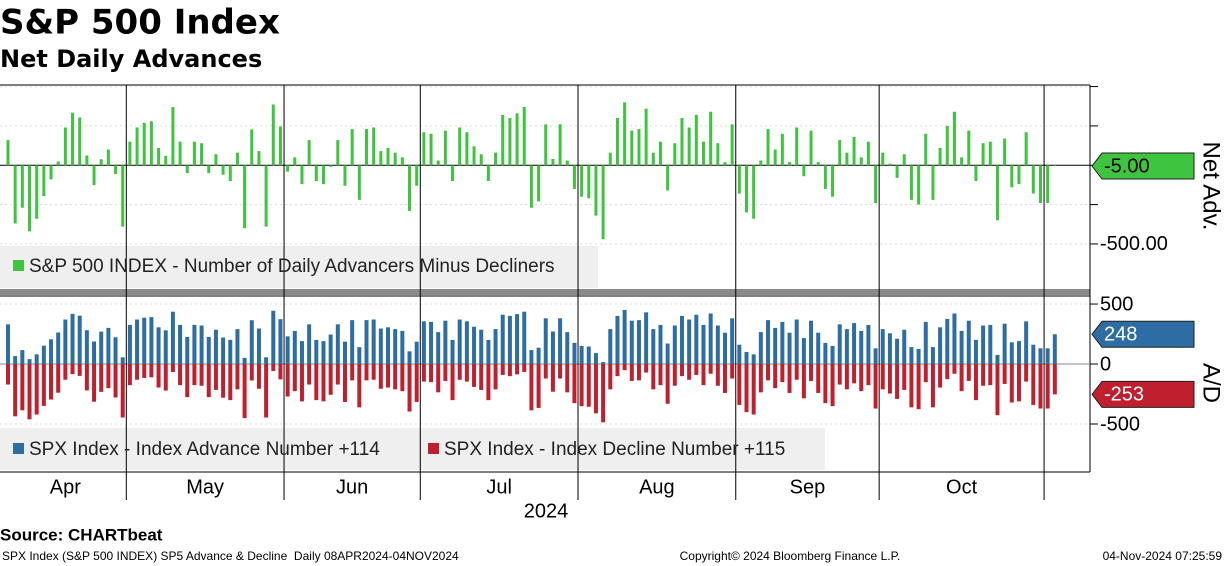 This screenshot has width=1224, height=566. What do you see at coordinates (352, 487) in the screenshot?
I see `x-tick-label: Jun` at bounding box center [352, 487].